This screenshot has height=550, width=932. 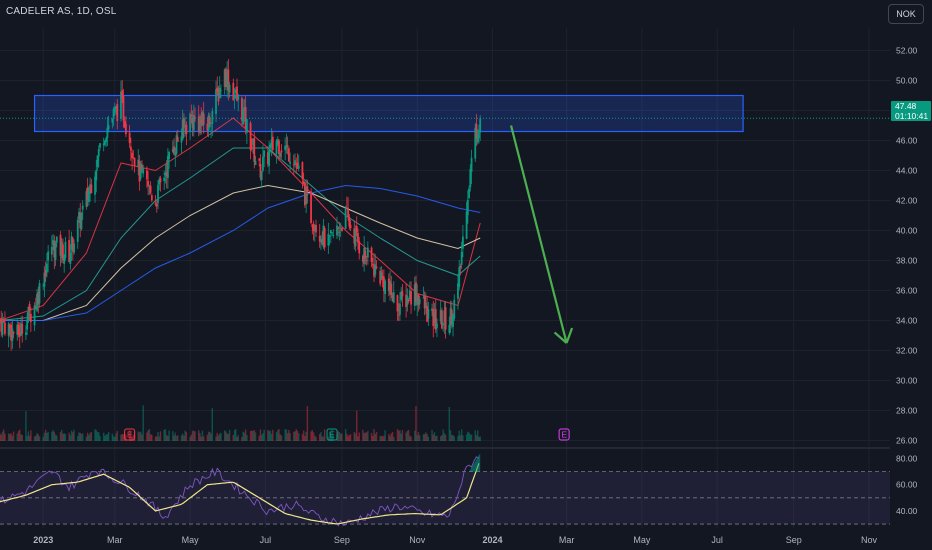 I want to click on earnings-marker-label: E, so click(x=563, y=435).